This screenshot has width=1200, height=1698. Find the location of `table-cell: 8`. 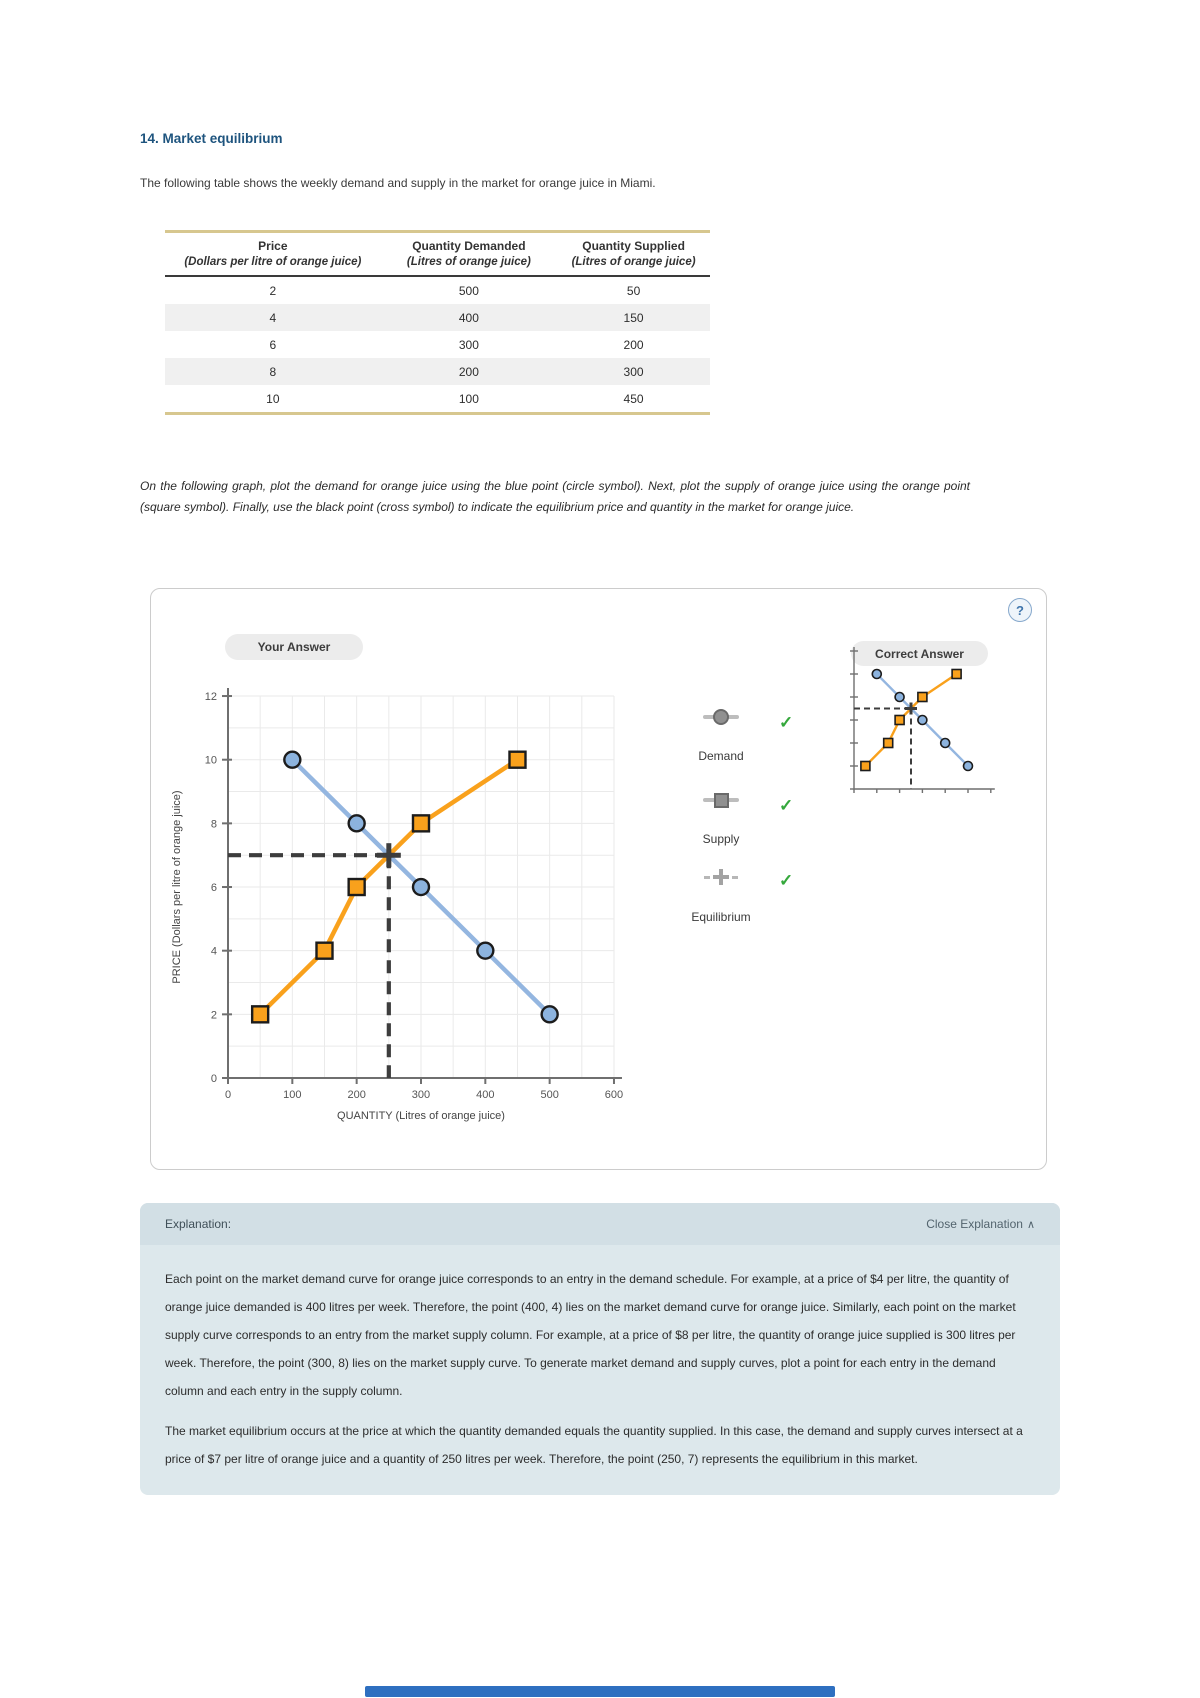

table-cell: 8 is located at coordinates (273, 371).